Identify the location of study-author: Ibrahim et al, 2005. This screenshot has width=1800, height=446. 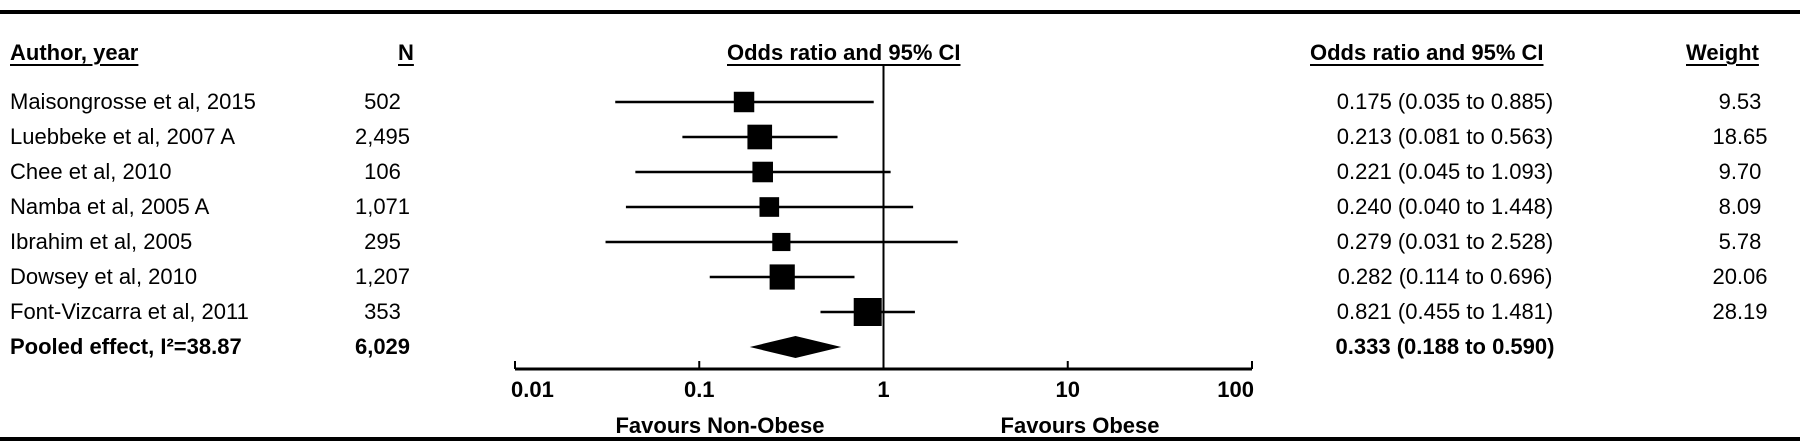
(101, 241).